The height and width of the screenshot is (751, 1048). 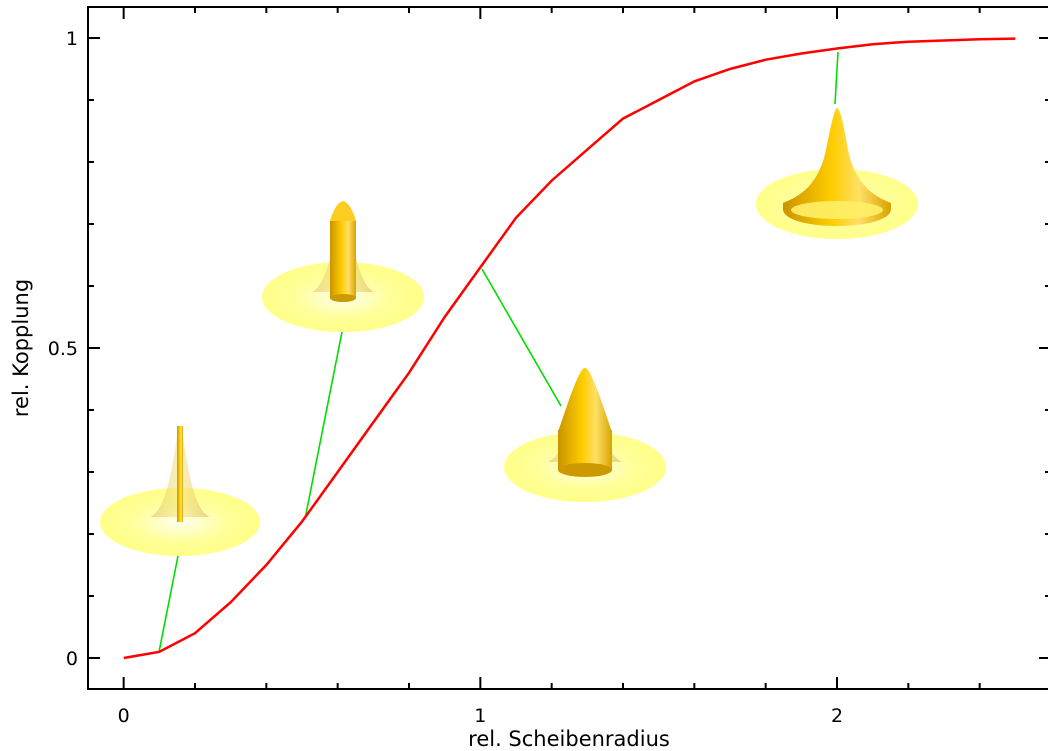 What do you see at coordinates (63, 349) in the screenshot?
I see `y-tick-label: 0.5` at bounding box center [63, 349].